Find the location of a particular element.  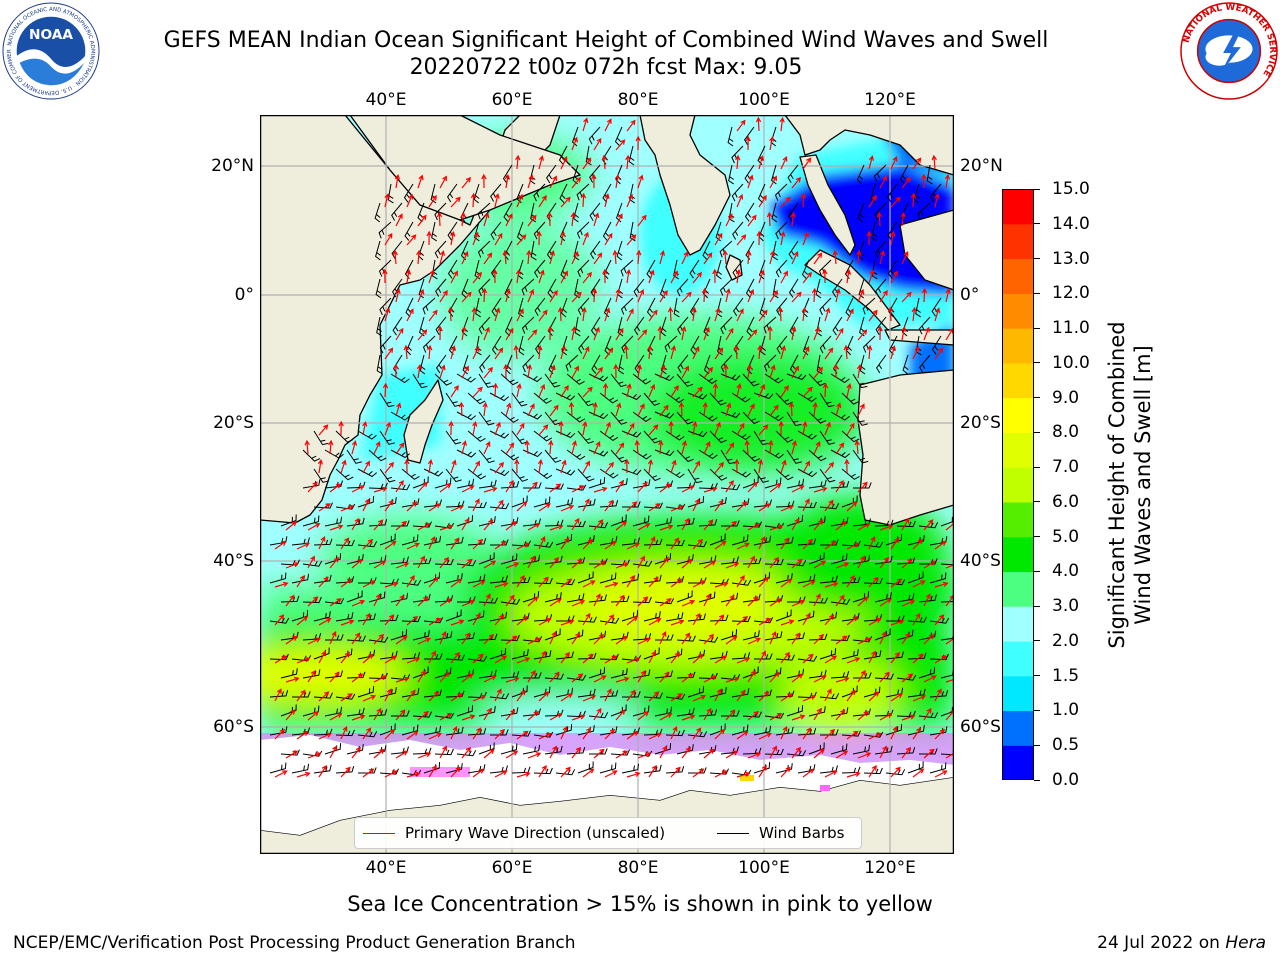

colorbar-tick-label: 14.0 is located at coordinates (1071, 223).